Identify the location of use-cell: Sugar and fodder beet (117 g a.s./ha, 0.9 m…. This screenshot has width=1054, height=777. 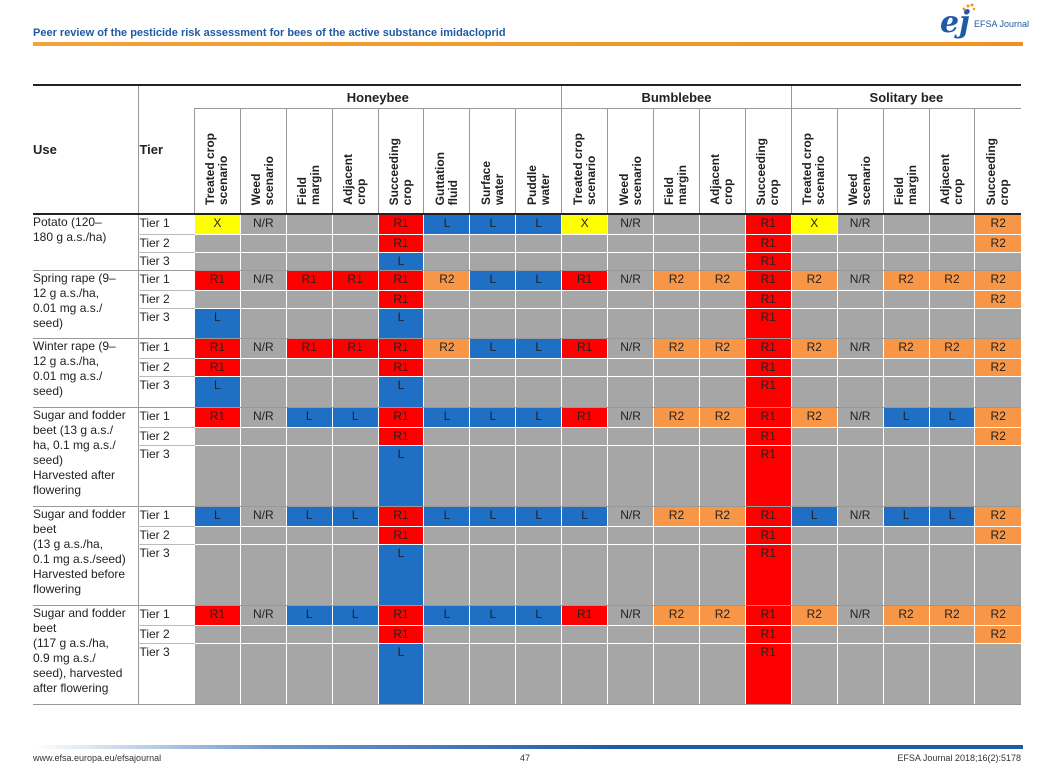
(86, 655).